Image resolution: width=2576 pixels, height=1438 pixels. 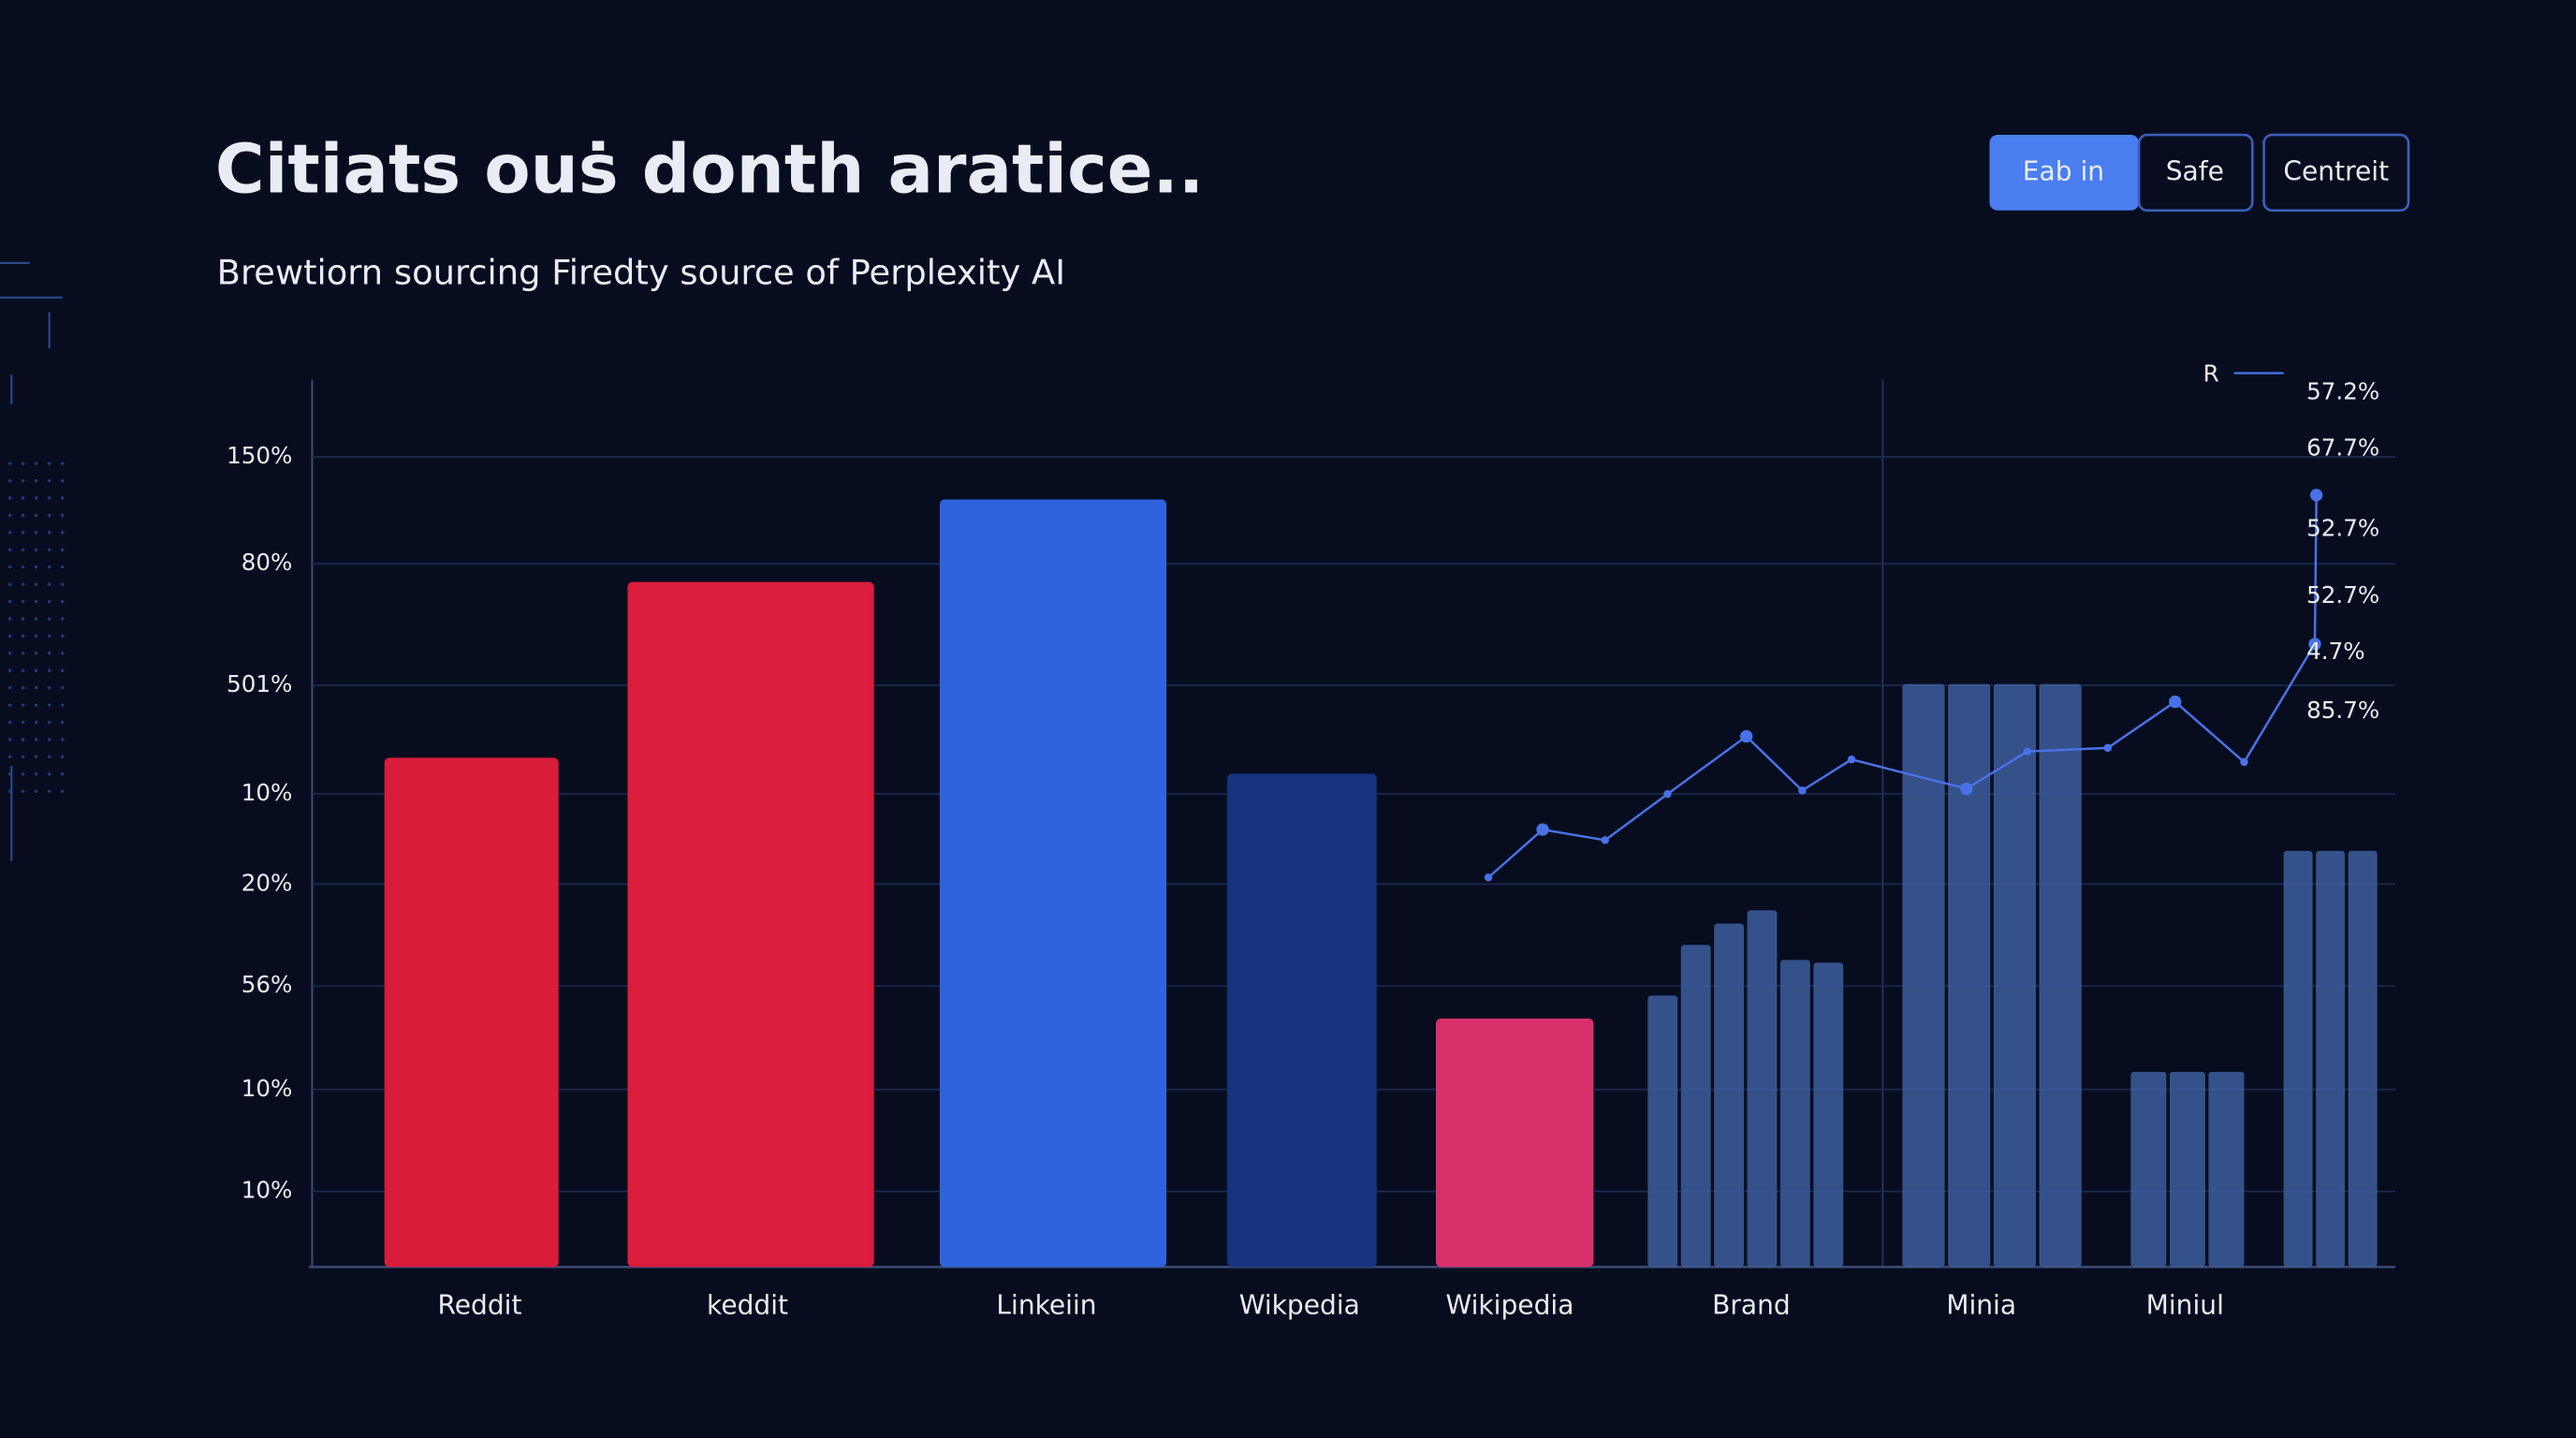 I want to click on x-tick-label: Miniul, so click(x=2185, y=1304).